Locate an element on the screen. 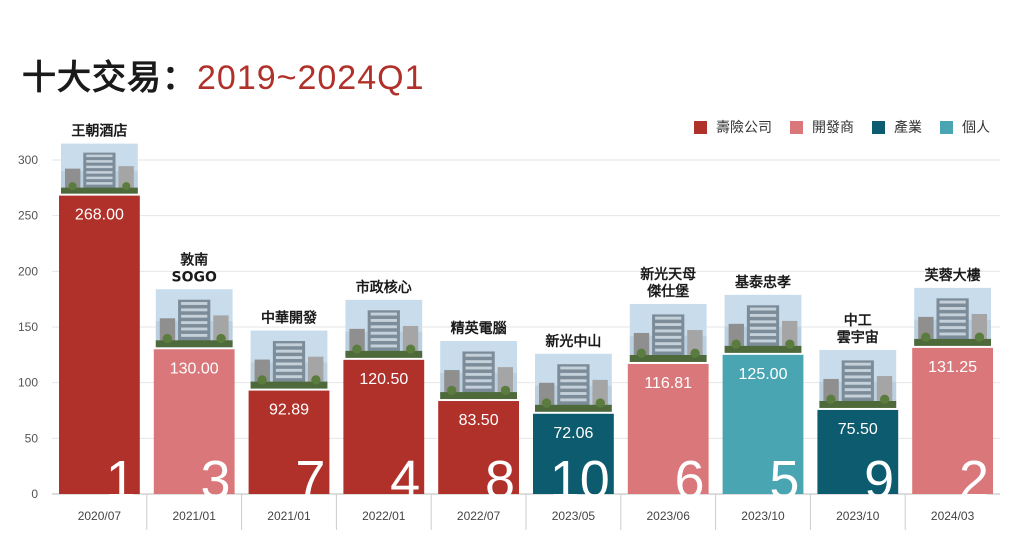  value-label: 120.50 is located at coordinates (383, 379).